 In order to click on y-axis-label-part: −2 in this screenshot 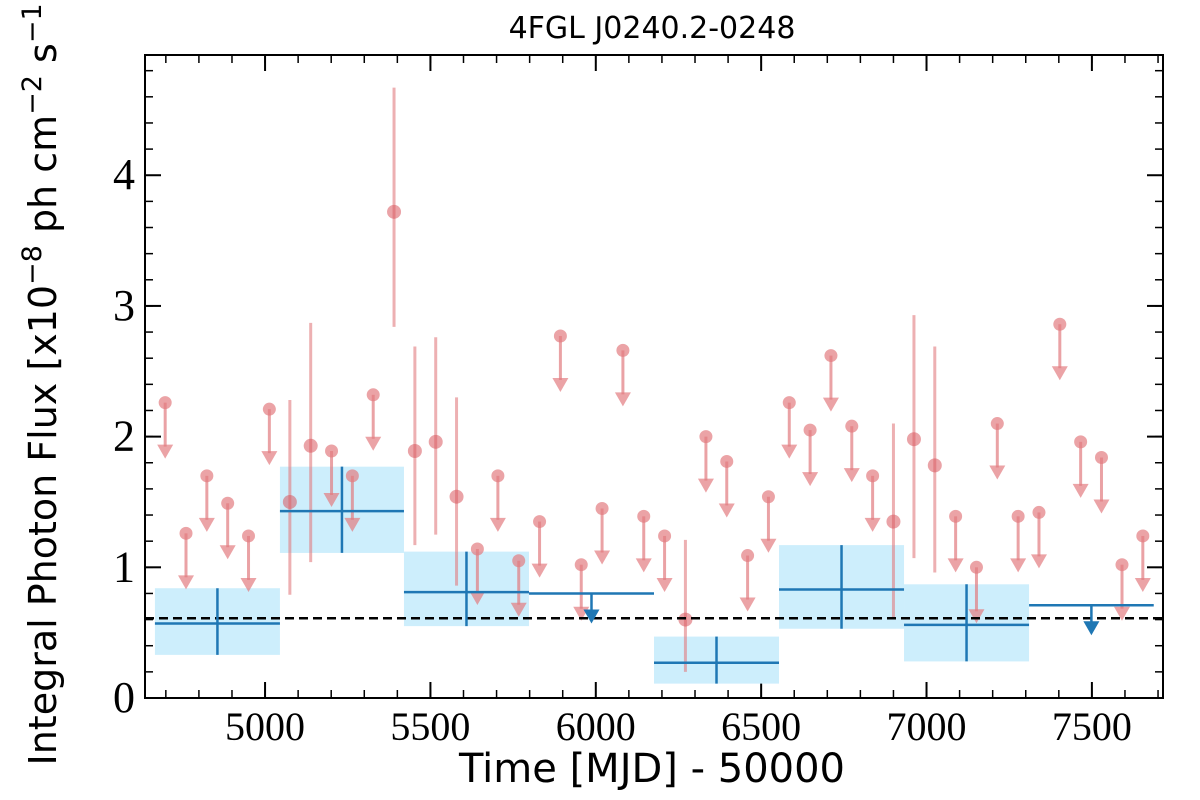, I will do `click(32, 95)`.